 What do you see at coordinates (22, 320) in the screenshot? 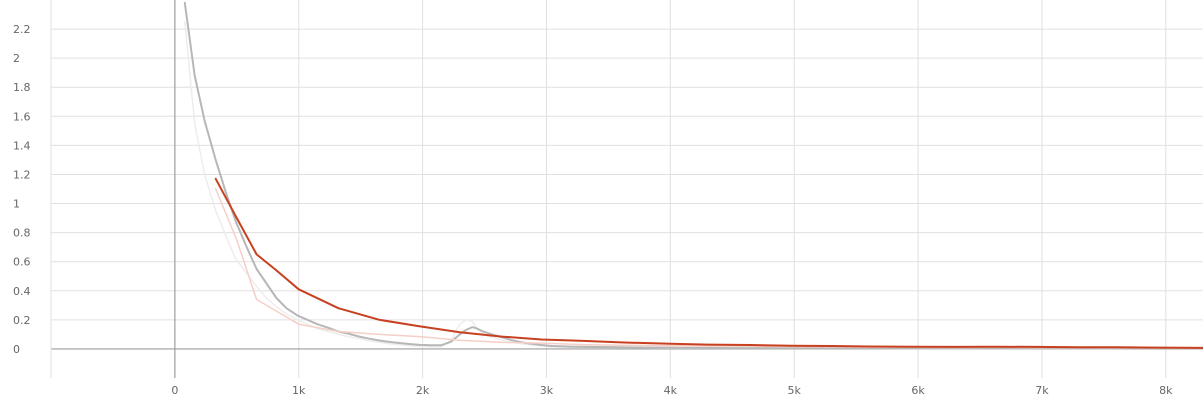
I see `y-tick-label-1: 0.2` at bounding box center [22, 320].